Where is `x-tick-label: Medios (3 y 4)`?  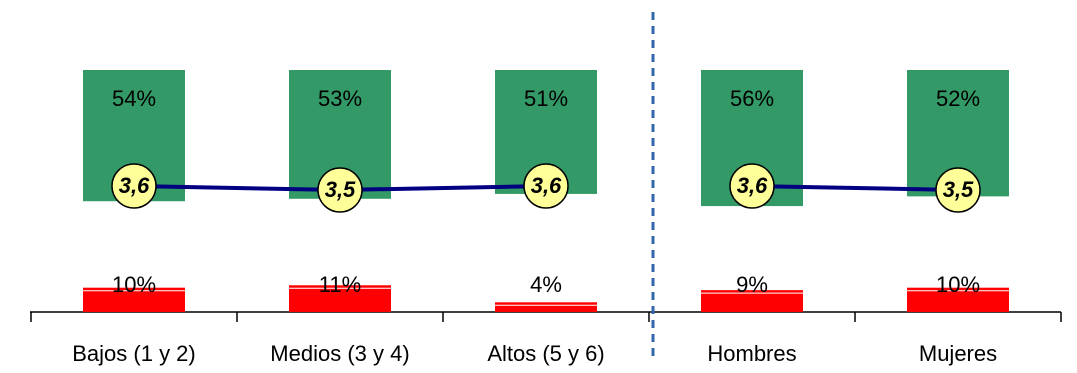
x-tick-label: Medios (3 y 4) is located at coordinates (339, 353).